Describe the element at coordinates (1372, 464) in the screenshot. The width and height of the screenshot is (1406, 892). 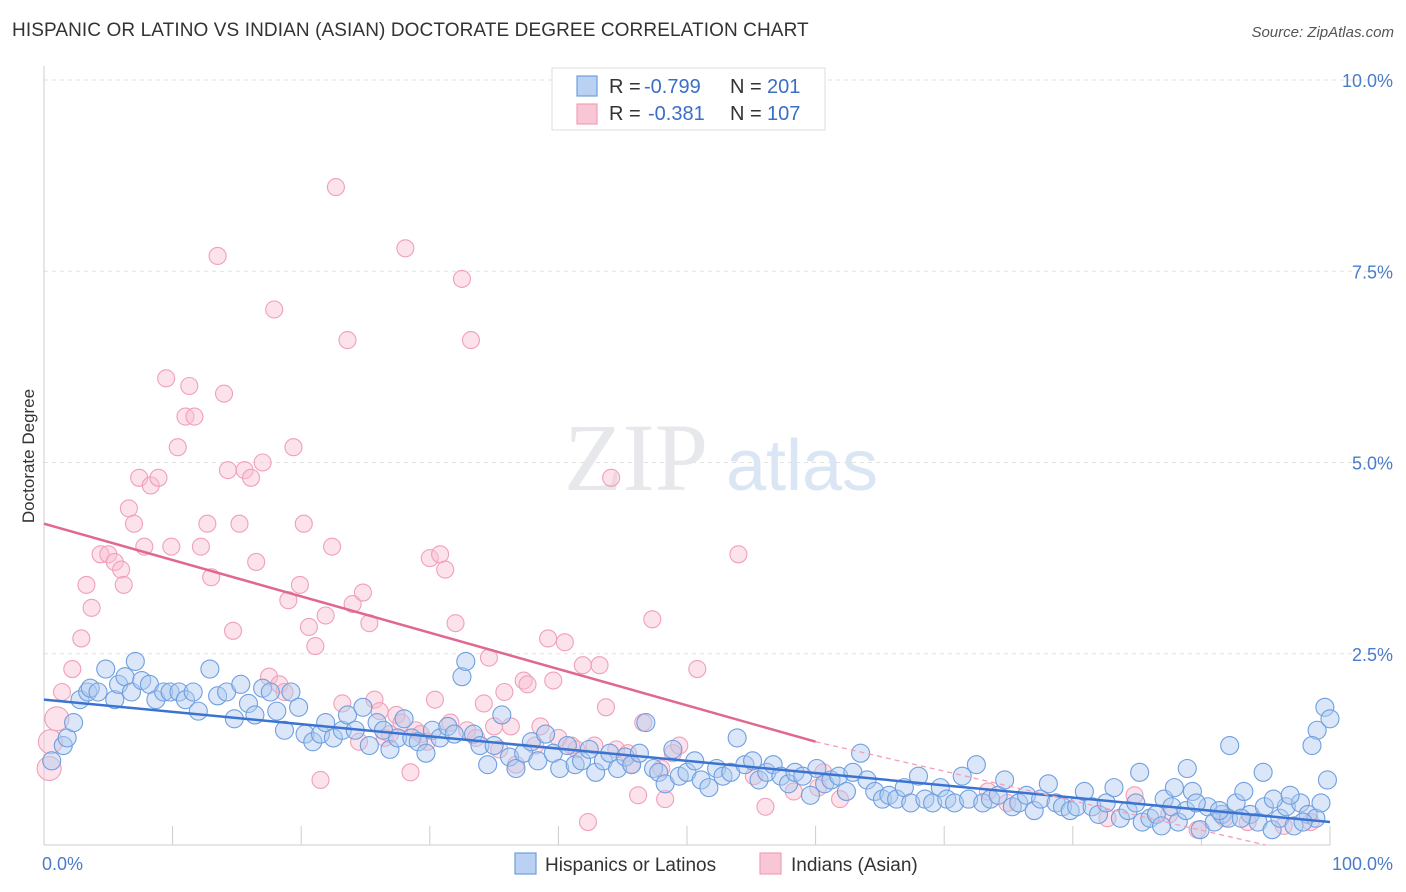
I see `y-tick-label-1: 5.0%` at that location.